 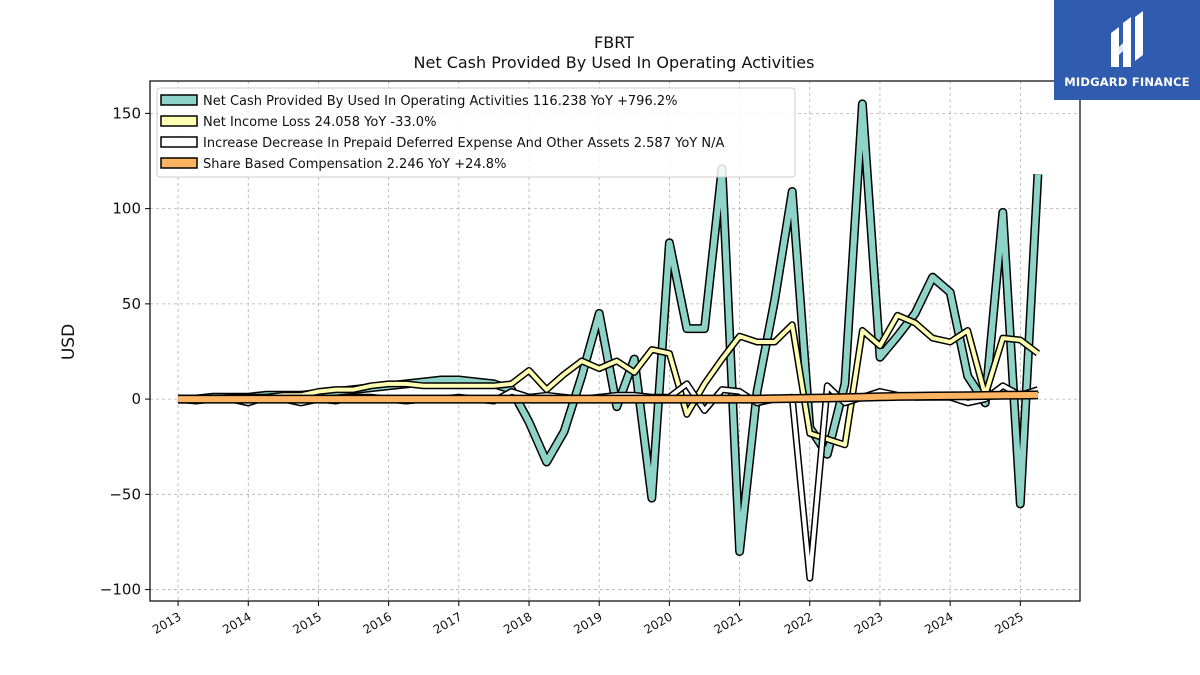 What do you see at coordinates (125, 494) in the screenshot?
I see `y-tick-label: −50` at bounding box center [125, 494].